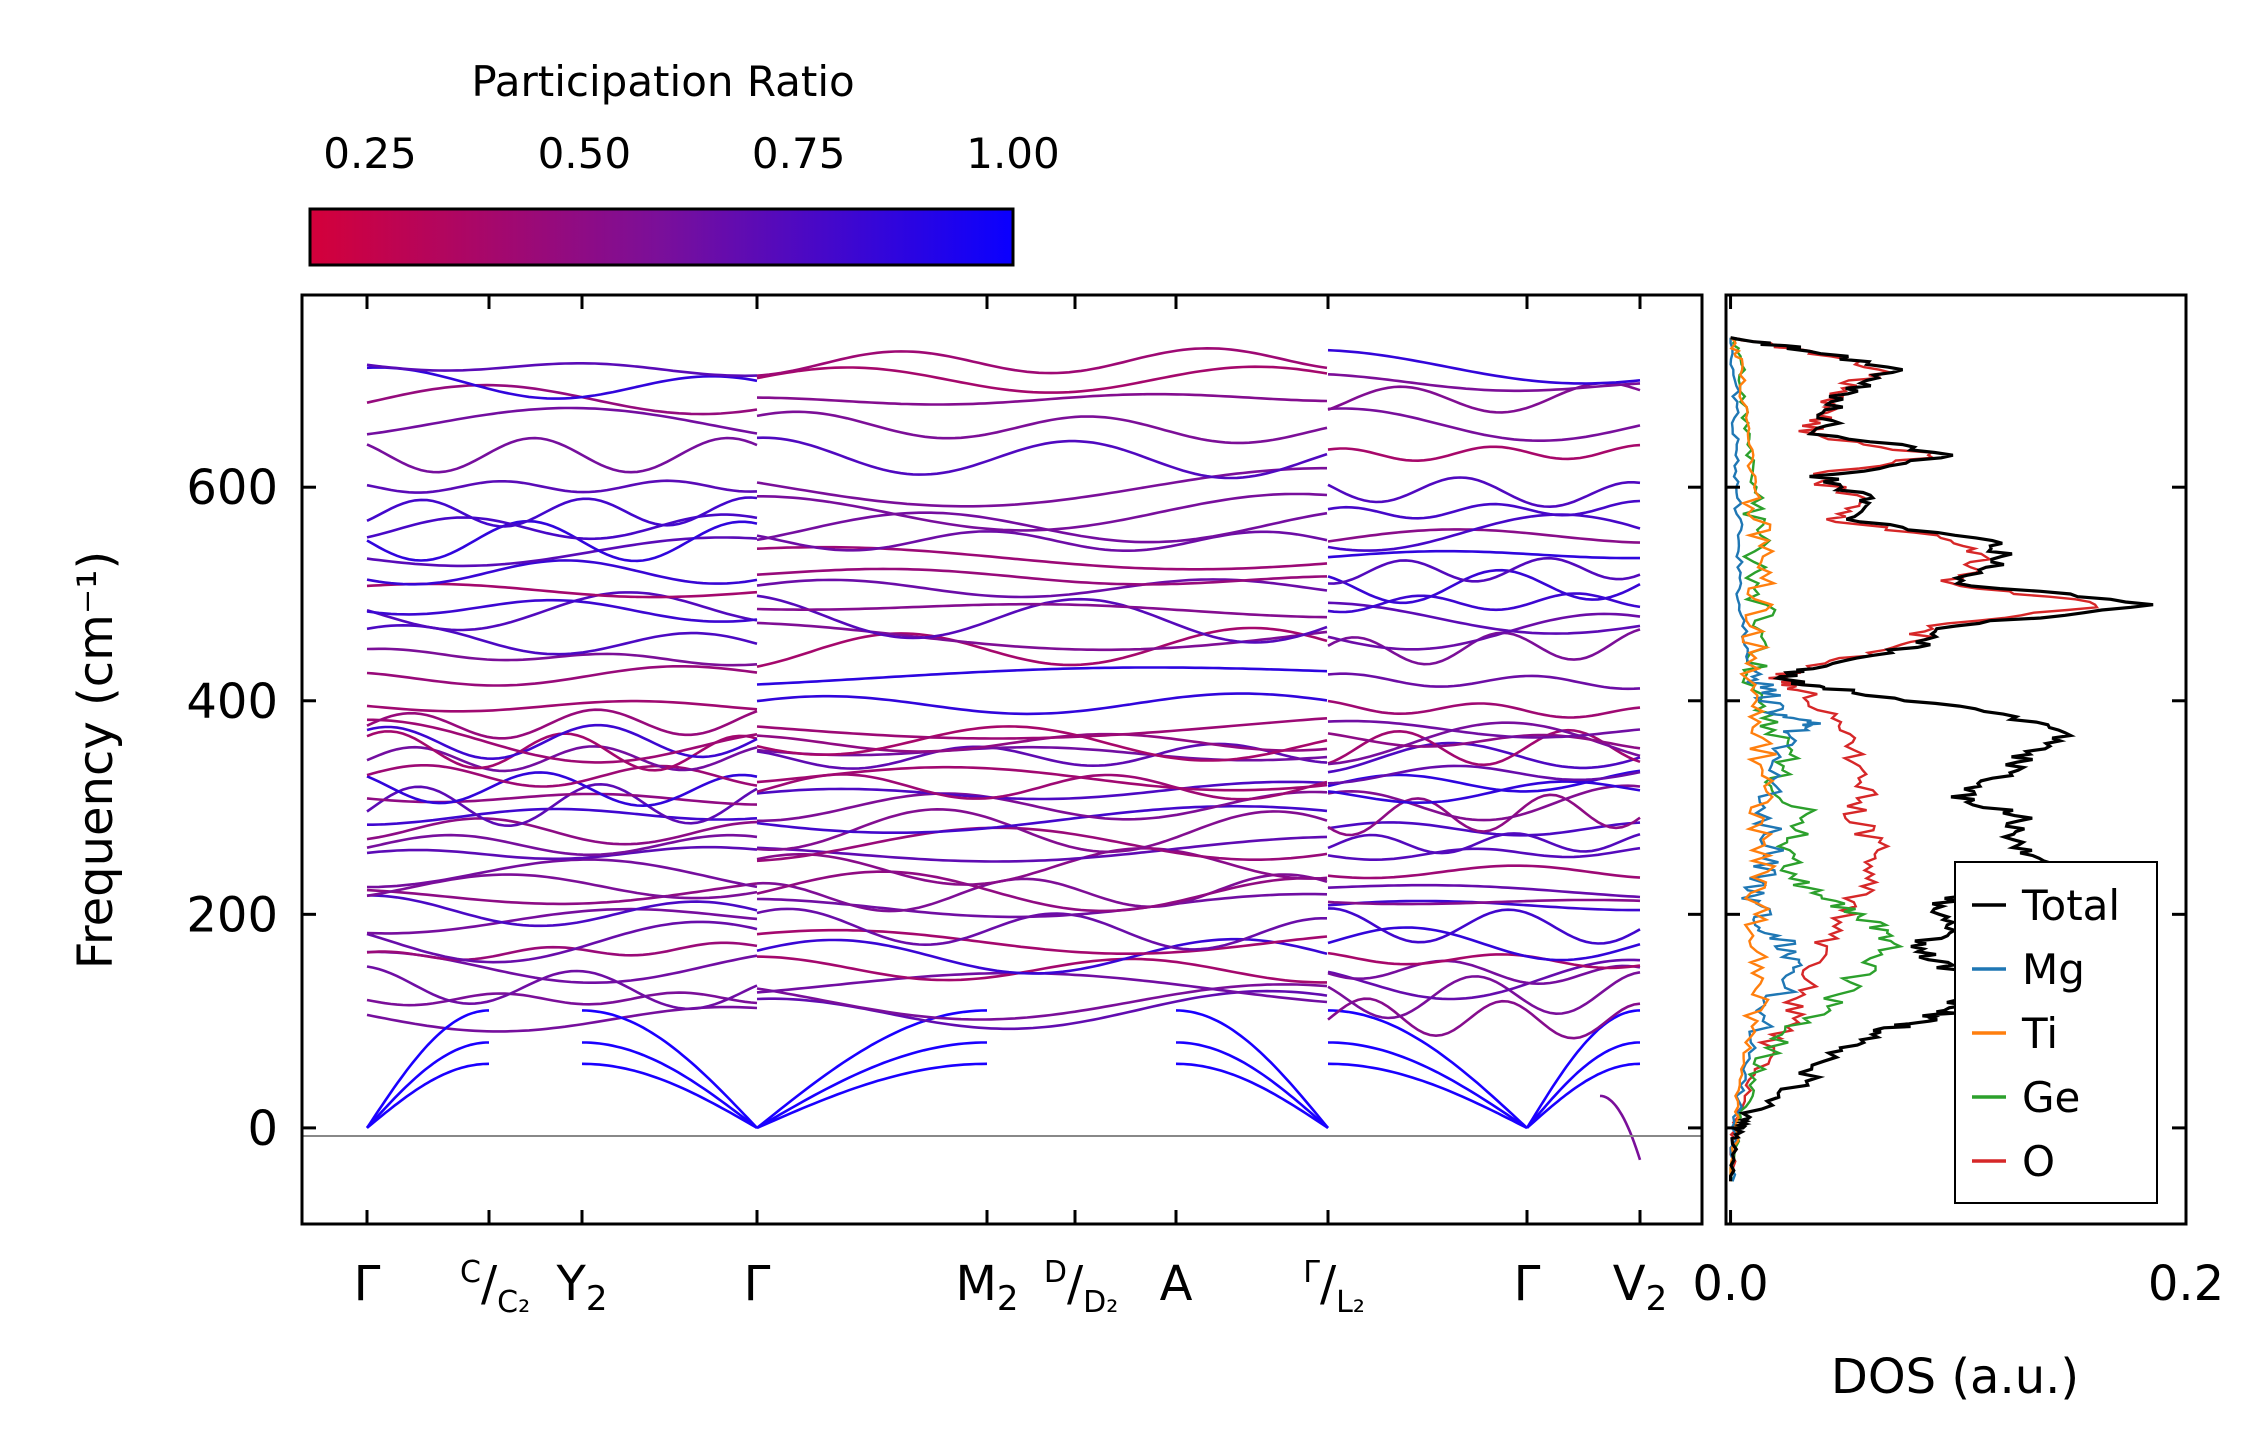 The width and height of the screenshot is (2261, 1455). I want to click on colorbar-tick-label: 0.50, so click(585, 153).